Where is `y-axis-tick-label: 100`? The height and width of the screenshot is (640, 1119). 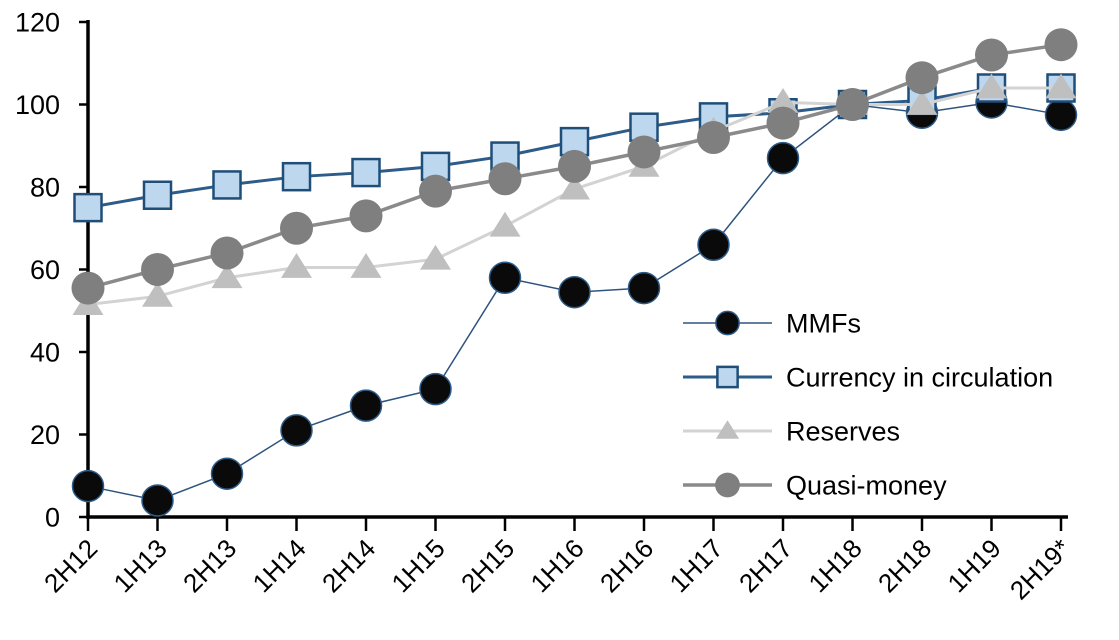
y-axis-tick-label: 100 is located at coordinates (37, 105).